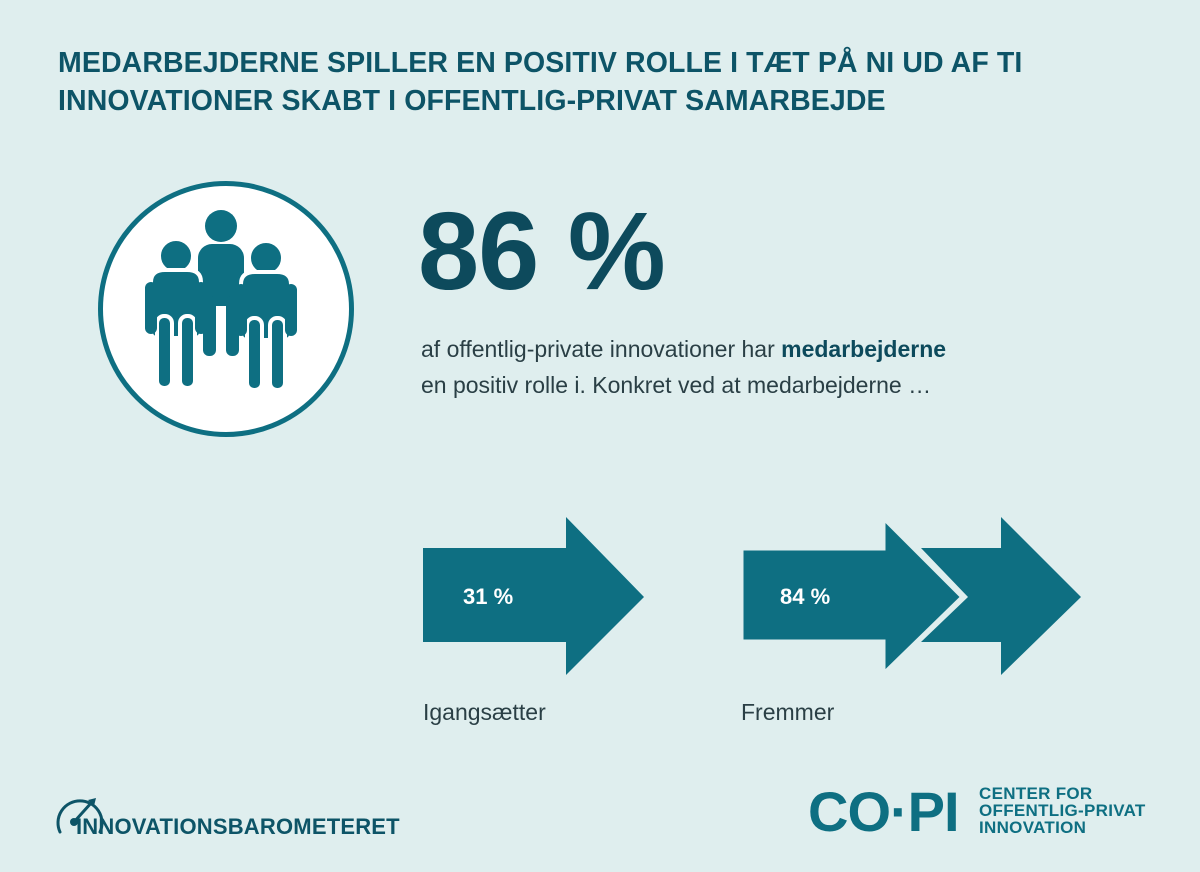  What do you see at coordinates (221, 301) in the screenshot?
I see `three-people-icon` at bounding box center [221, 301].